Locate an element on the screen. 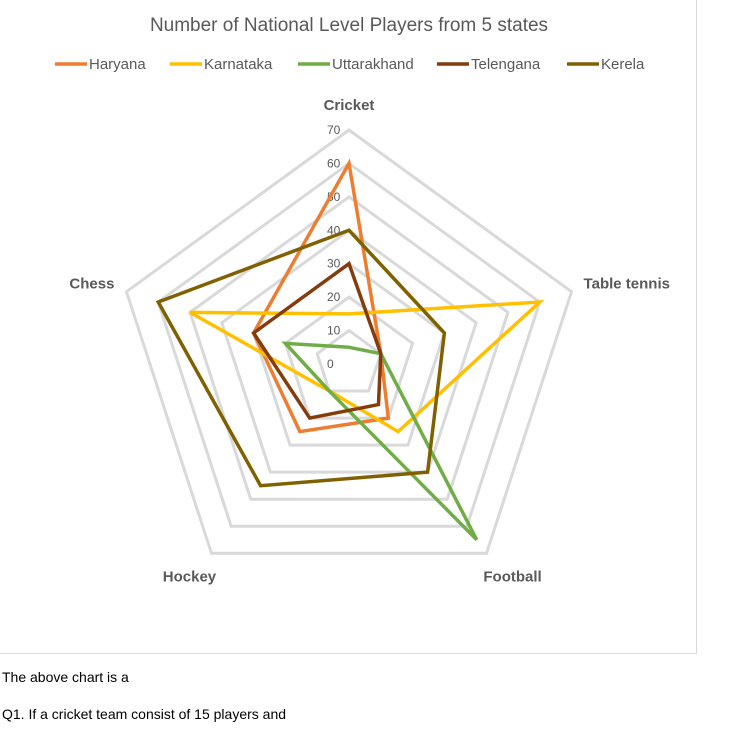  legend-label: Haryana is located at coordinates (117, 64).